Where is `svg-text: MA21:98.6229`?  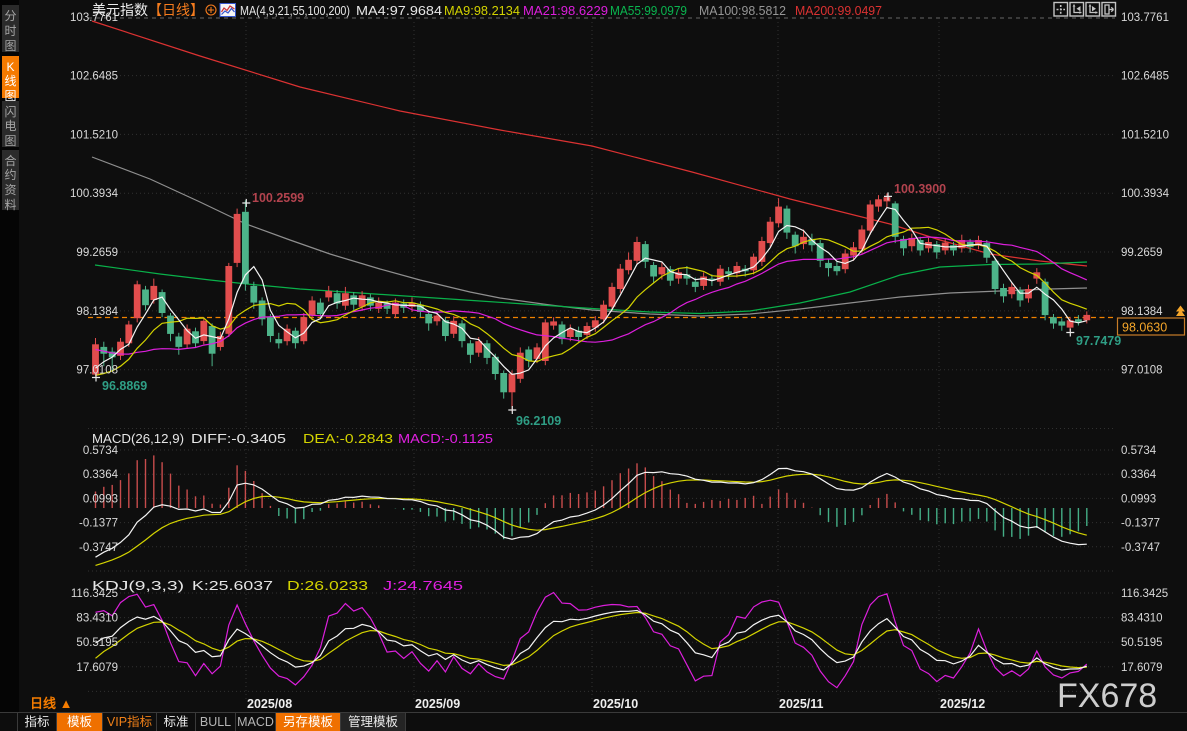 svg-text: MA21:98.6229 is located at coordinates (565, 10).